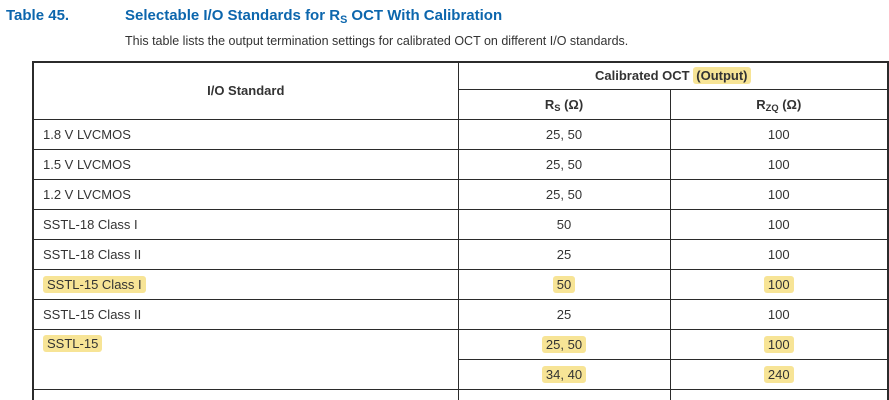 This screenshot has height=400, width=889. I want to click on search-highlight: 240, so click(778, 374).